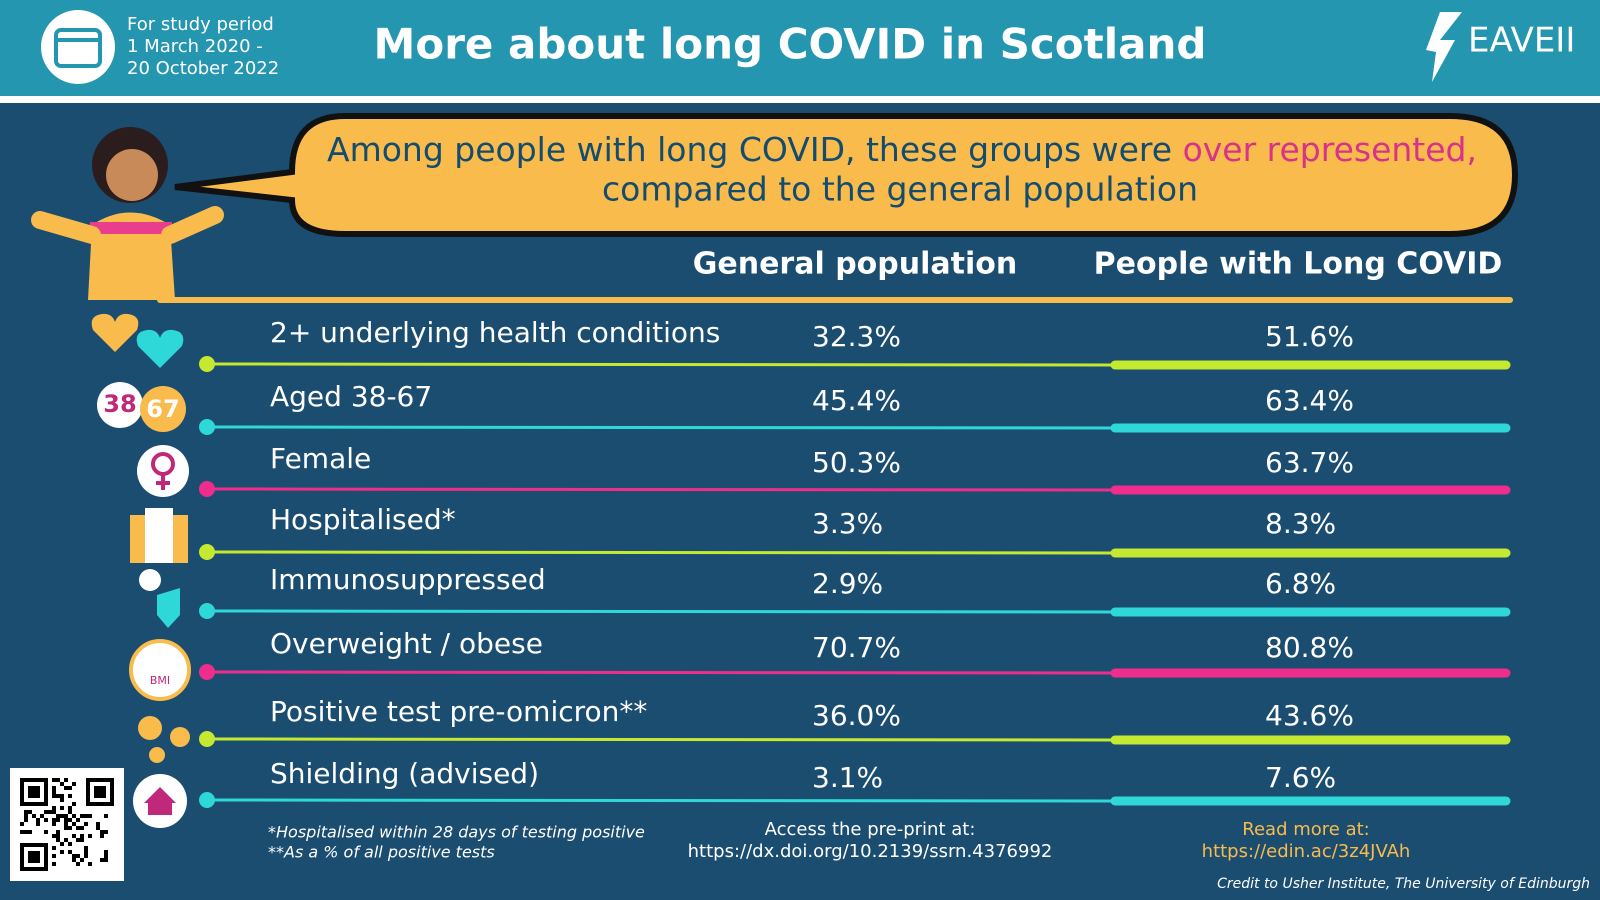 Image resolution: width=1600 pixels, height=900 pixels. What do you see at coordinates (458, 711) in the screenshot?
I see `row-label: Positive test pre-omicron**` at bounding box center [458, 711].